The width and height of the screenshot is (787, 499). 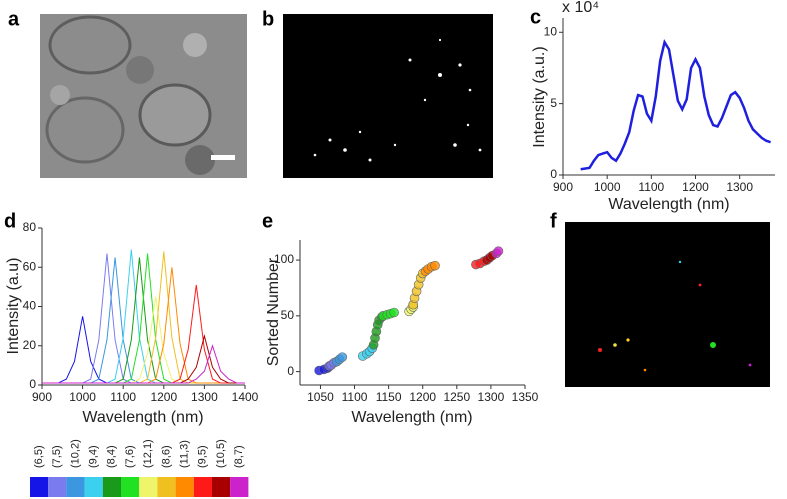 What do you see at coordinates (525, 397) in the screenshot?
I see `x-tick-label: 1350` at bounding box center [525, 397].